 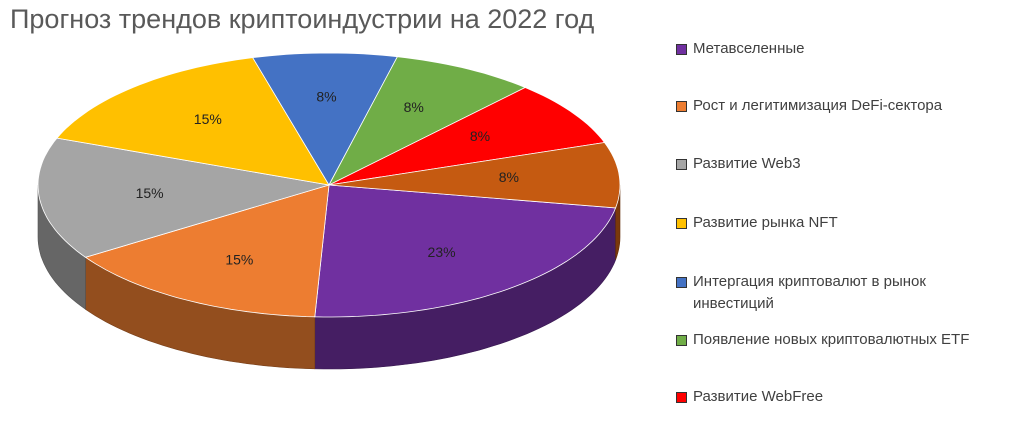 I want to click on legend-item: Рост и легитимизация DeFi-сектора, so click(x=841, y=106).